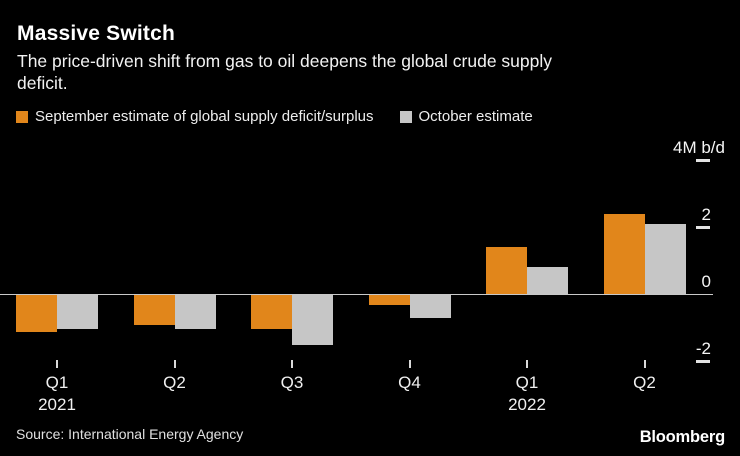 This screenshot has height=456, width=740. Describe the element at coordinates (409, 364) in the screenshot. I see `x-tick-q4-2021` at that location.